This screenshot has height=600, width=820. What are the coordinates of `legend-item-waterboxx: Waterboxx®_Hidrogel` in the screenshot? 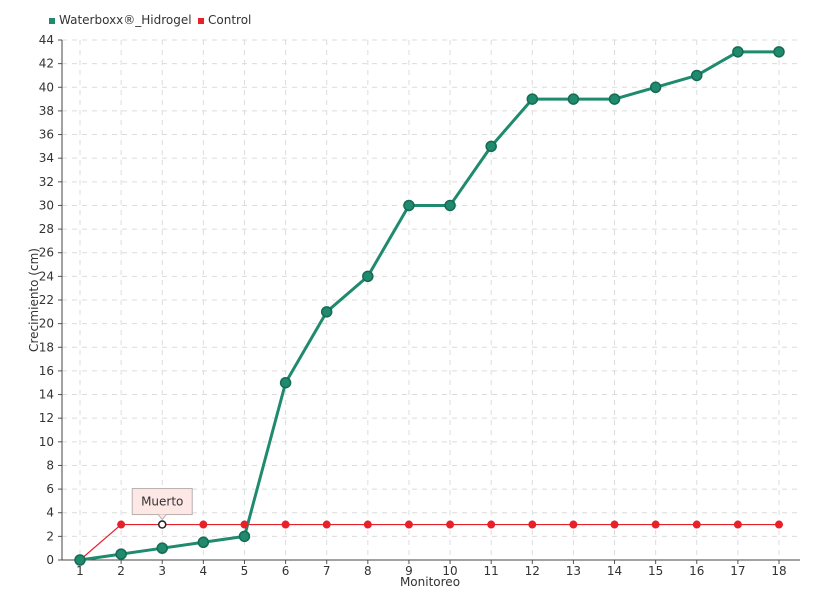 It's located at (120, 20).